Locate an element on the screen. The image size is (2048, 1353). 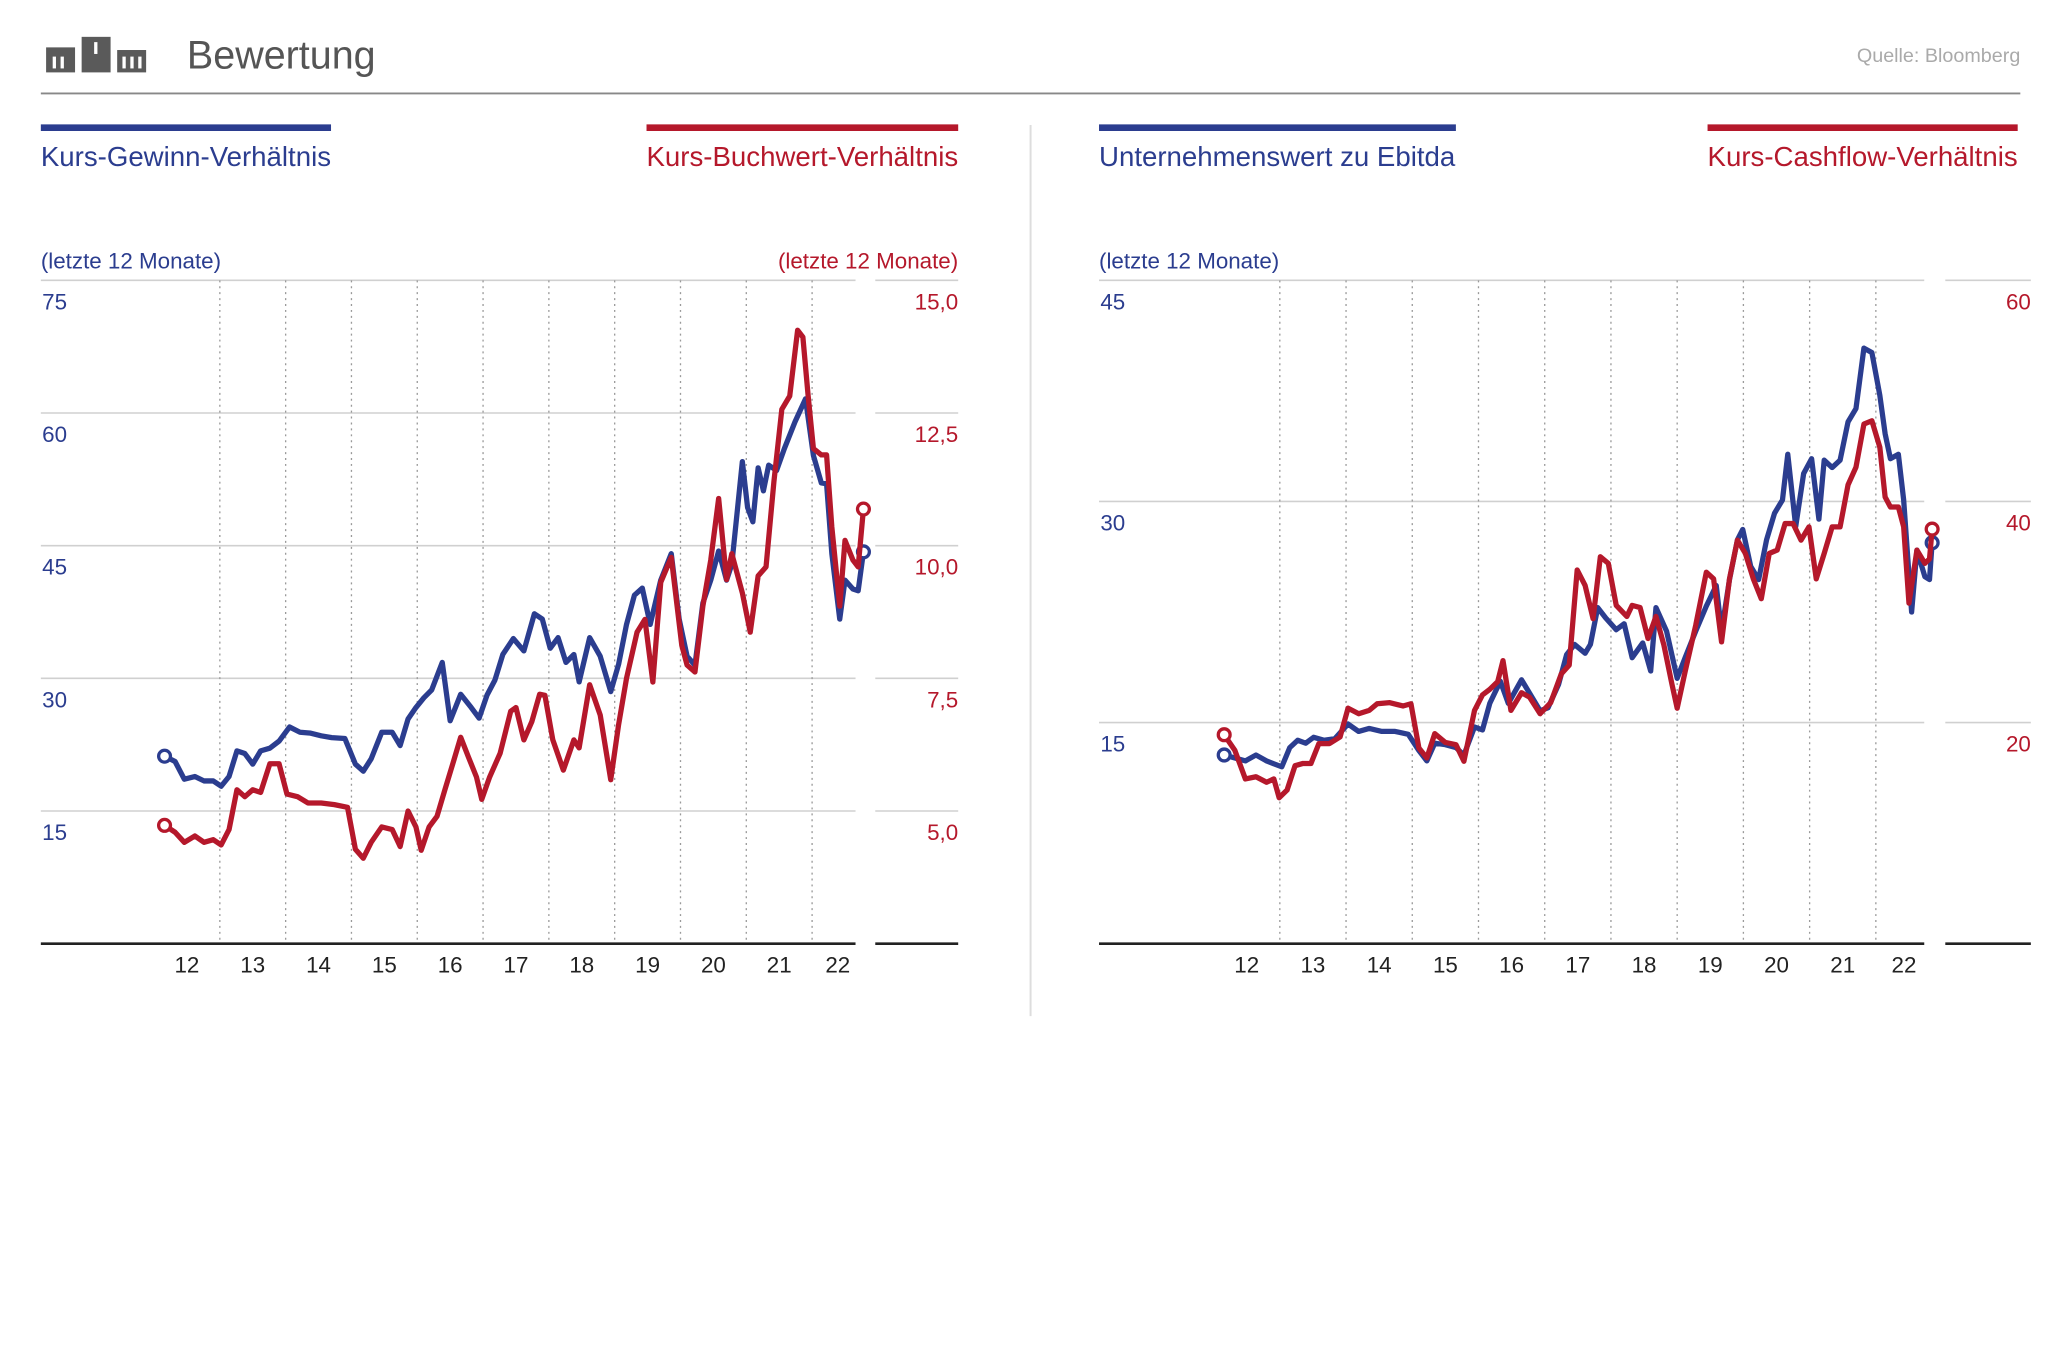
logo is located at coordinates (96, 54).